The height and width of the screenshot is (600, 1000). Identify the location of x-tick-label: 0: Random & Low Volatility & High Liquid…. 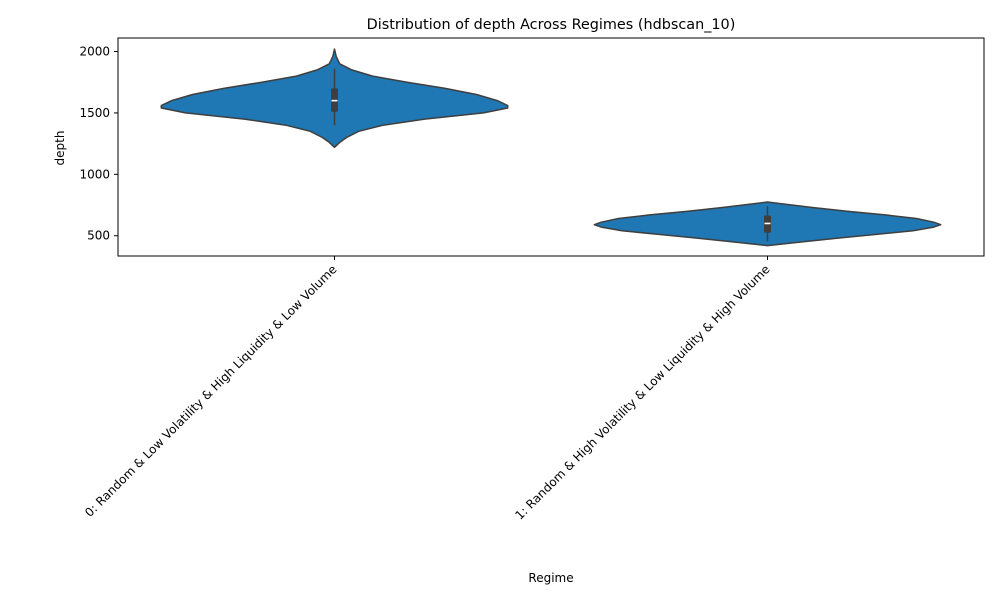
(211, 391).